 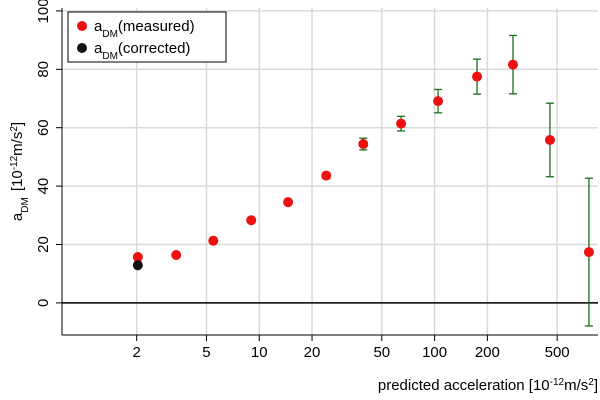 What do you see at coordinates (434, 352) in the screenshot?
I see `x-tick-label: 100` at bounding box center [434, 352].